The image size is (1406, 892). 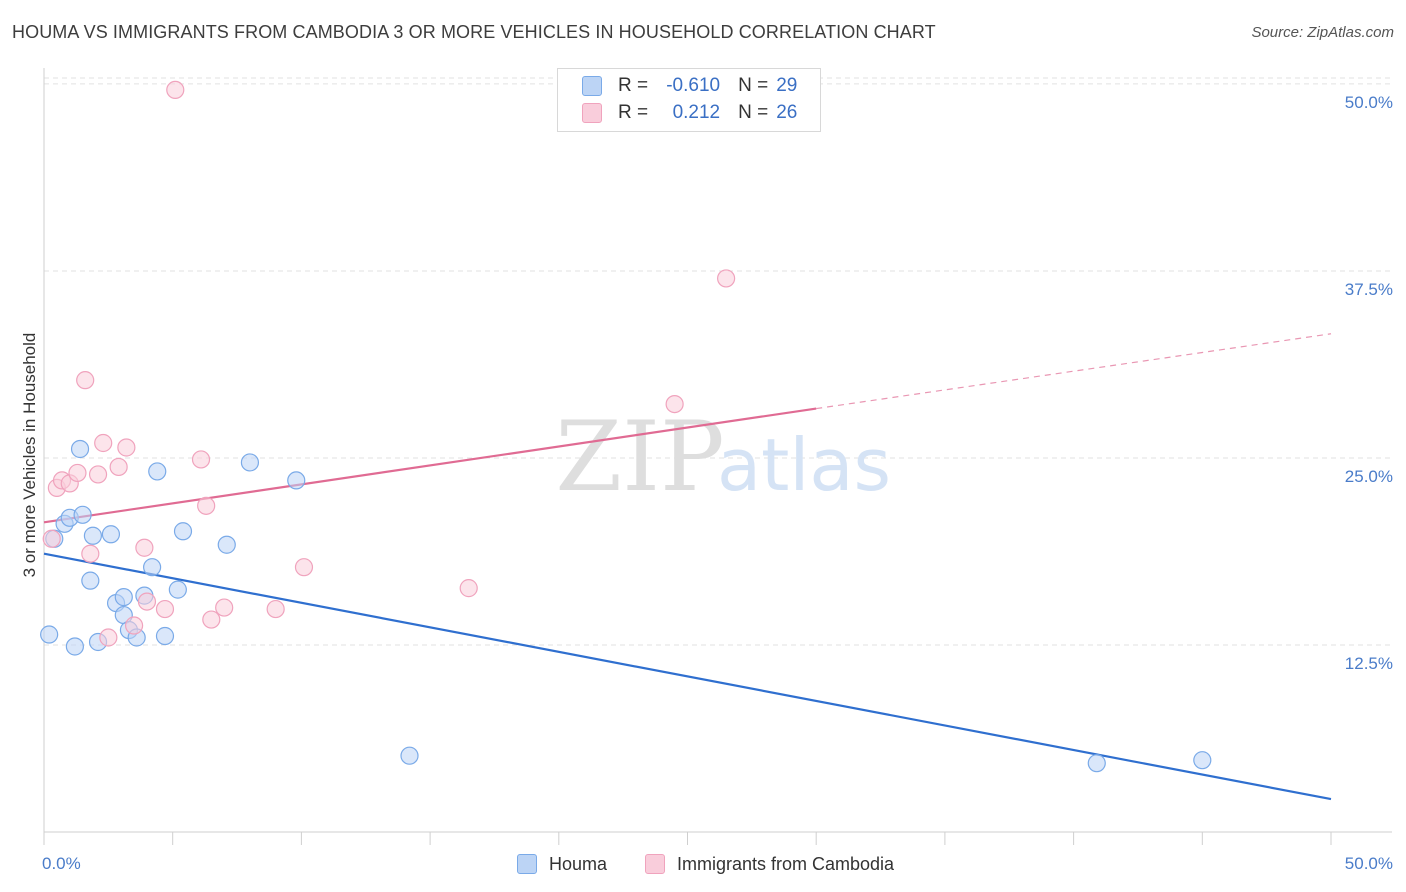 I want to click on legend-row-cambodia: R = 0.212 N = 26, so click(x=689, y=113).